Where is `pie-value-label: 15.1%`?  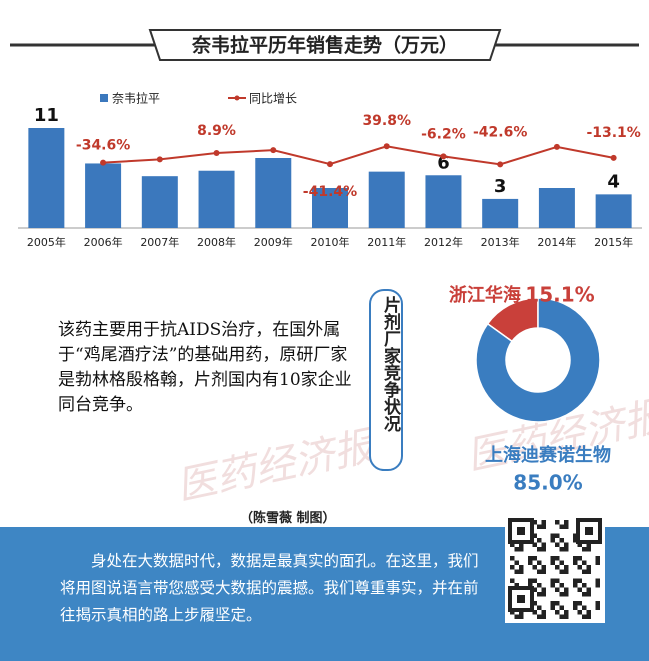
pie-value-label: 15.1% is located at coordinates (559, 295).